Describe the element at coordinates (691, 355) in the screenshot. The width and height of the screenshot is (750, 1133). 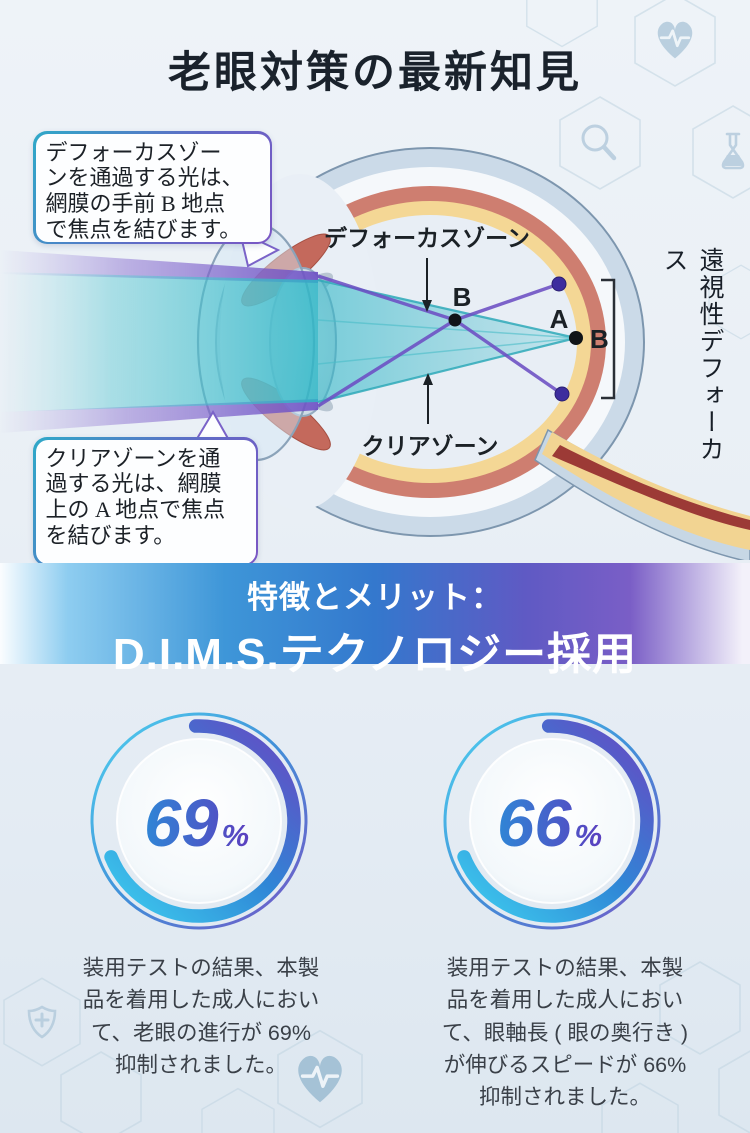
I see `hyperopic-defocus-vertical-label: 遠視性デフォーカス` at that location.